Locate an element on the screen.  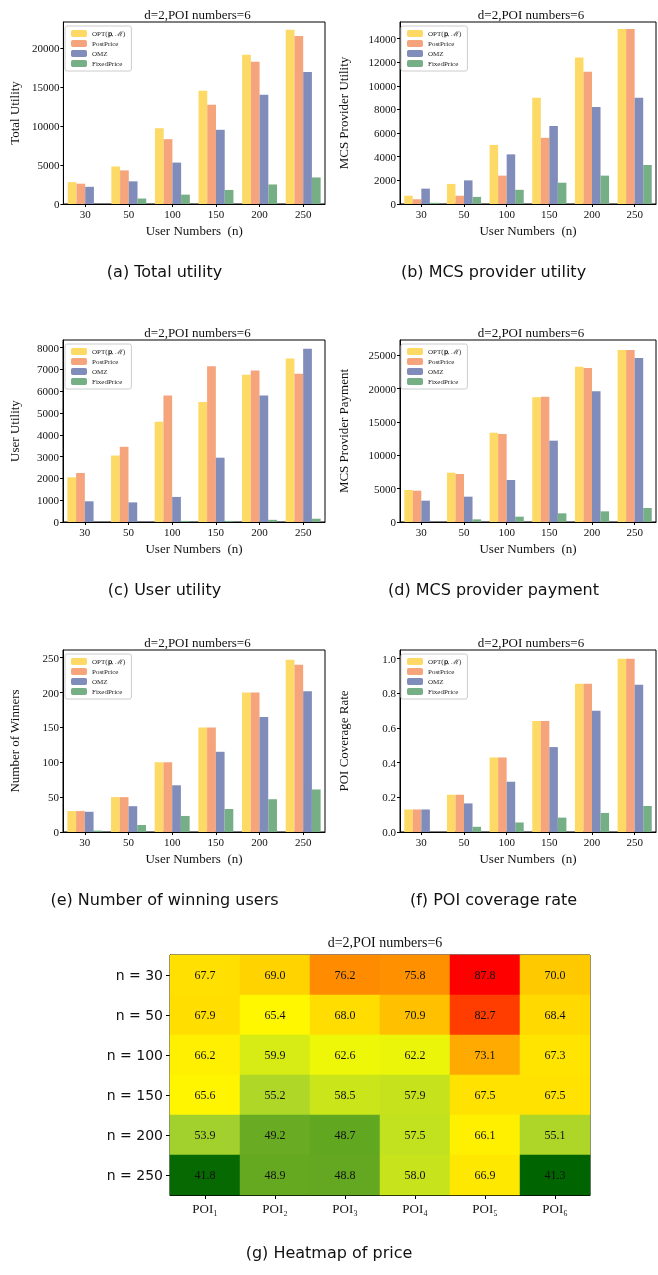
y-tick-label: 1000 is located at coordinates (48, 500).